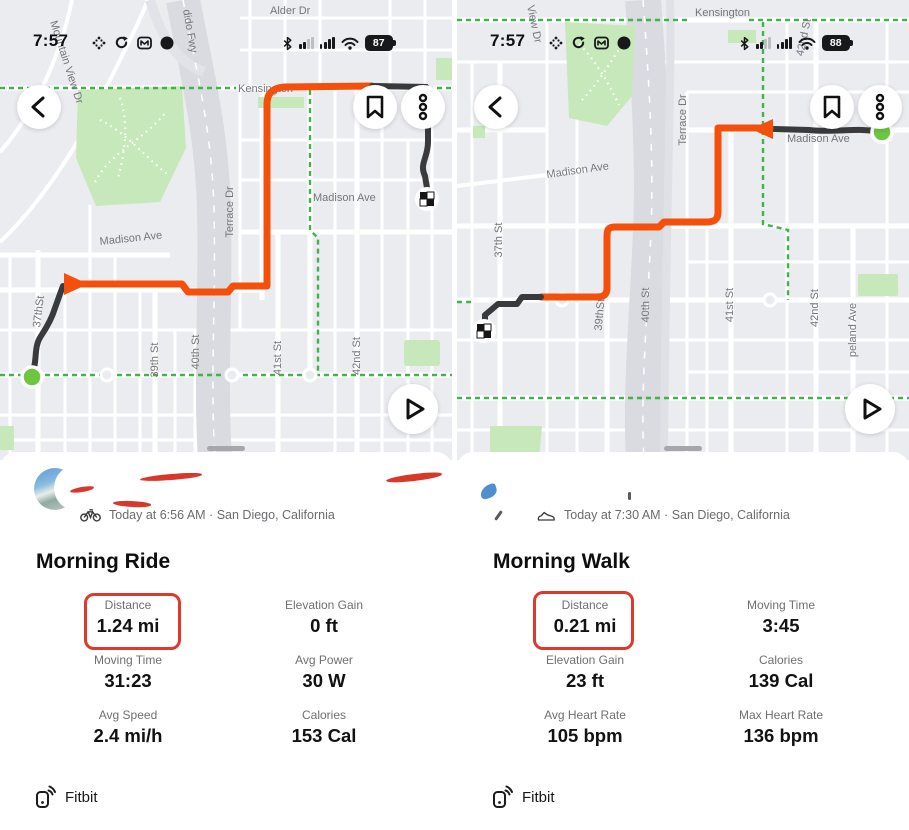 The height and width of the screenshot is (830, 909). What do you see at coordinates (90, 515) in the screenshot?
I see `bicycle-icon` at bounding box center [90, 515].